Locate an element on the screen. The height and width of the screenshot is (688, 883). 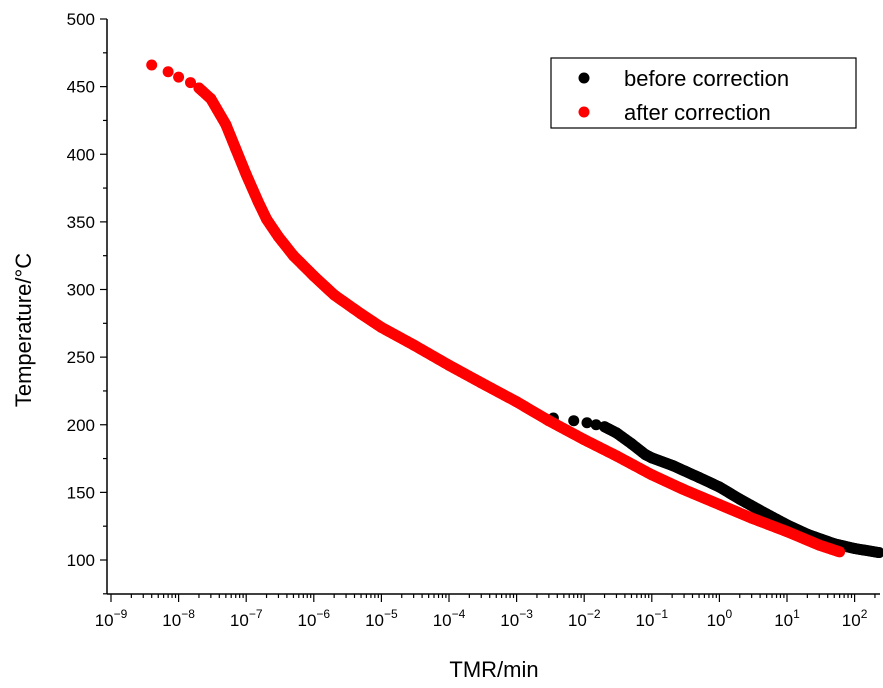
y-axis-ticks: 100 150 200 250 300 350 400 450 500 is located at coordinates (87, 302).